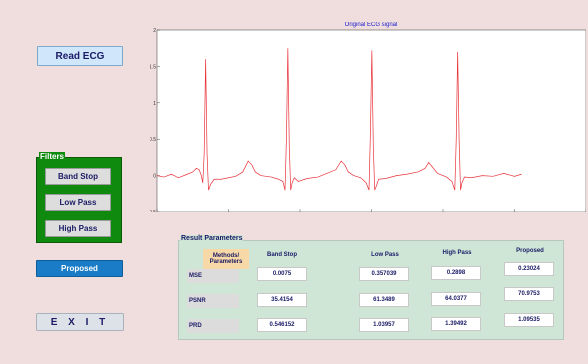 This screenshot has width=588, height=364. Describe the element at coordinates (457, 252) in the screenshot. I see `high-pass-header: High Pass` at that location.